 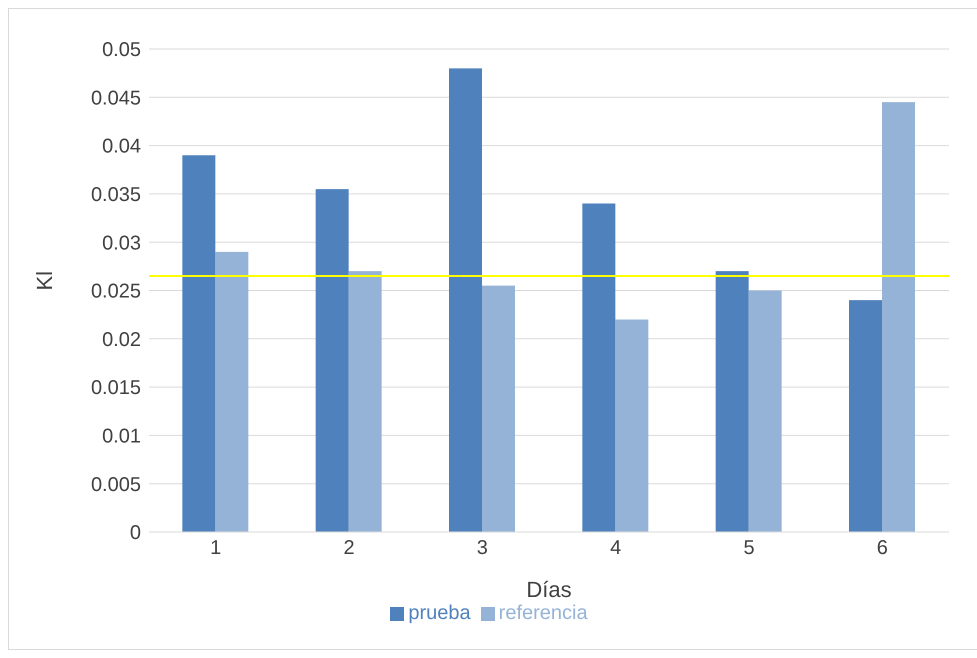 What do you see at coordinates (121, 339) in the screenshot?
I see `y-tick-label: 0.02` at bounding box center [121, 339].